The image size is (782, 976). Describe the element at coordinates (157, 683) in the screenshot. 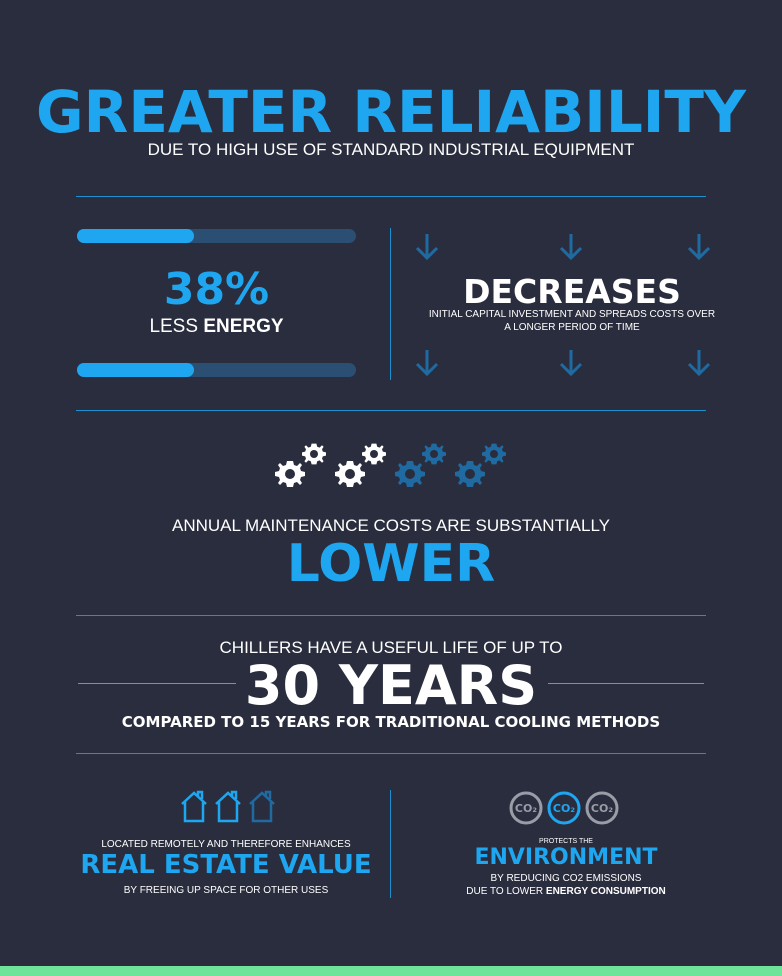

I see `chillers-rule-left` at that location.